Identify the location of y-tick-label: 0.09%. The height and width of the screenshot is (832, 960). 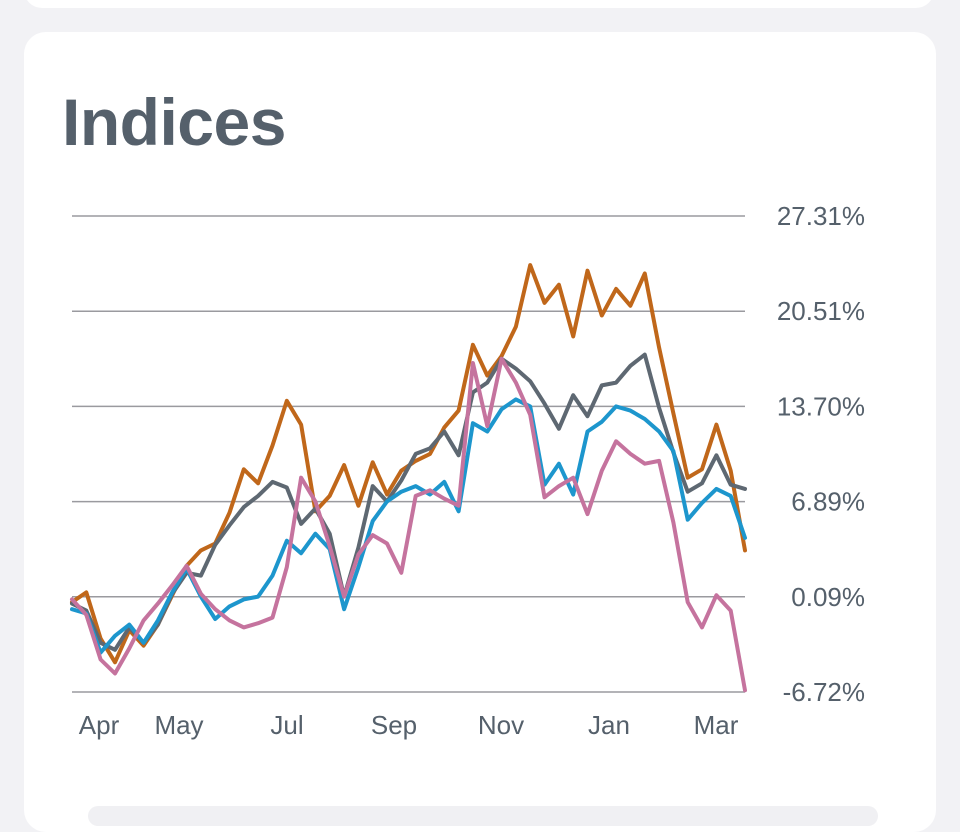
(828, 597).